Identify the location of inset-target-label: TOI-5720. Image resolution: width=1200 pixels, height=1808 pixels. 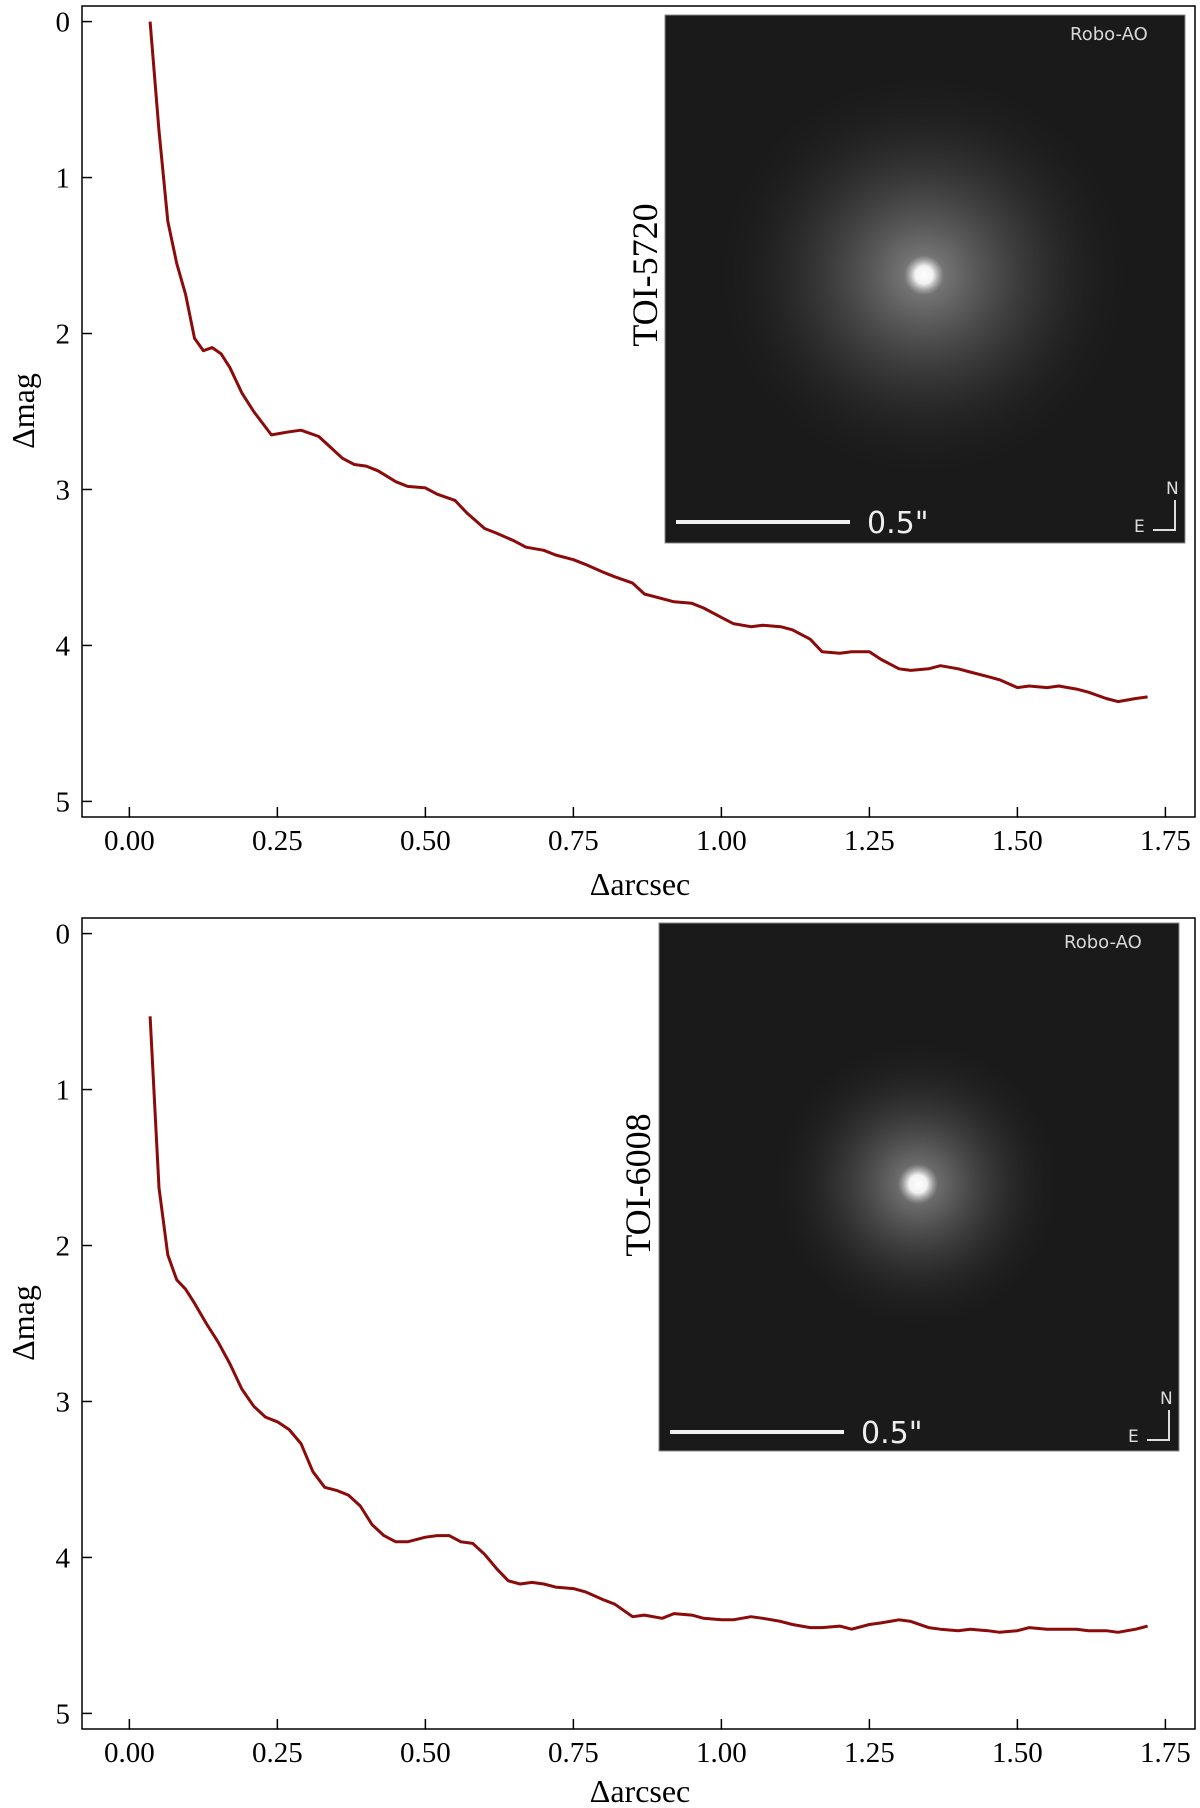
(645, 274).